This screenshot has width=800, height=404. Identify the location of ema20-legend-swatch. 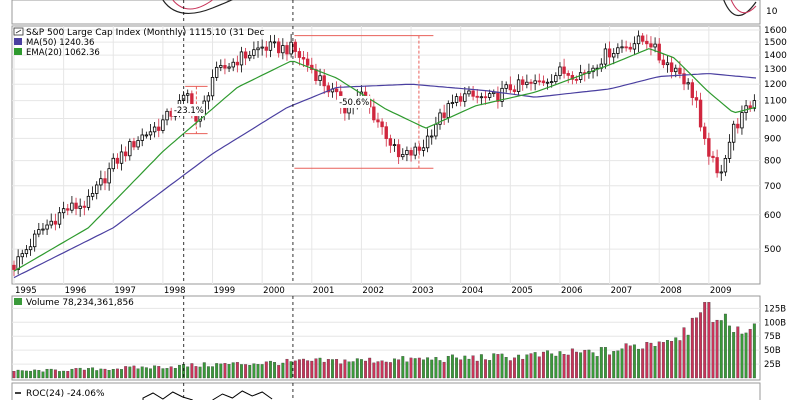
(18, 51).